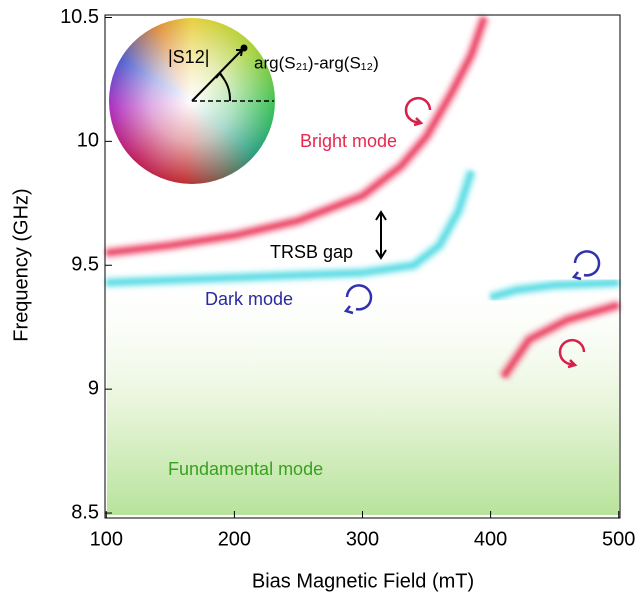 The height and width of the screenshot is (597, 640). What do you see at coordinates (188, 57) in the screenshot?
I see `annotation: |S12|` at bounding box center [188, 57].